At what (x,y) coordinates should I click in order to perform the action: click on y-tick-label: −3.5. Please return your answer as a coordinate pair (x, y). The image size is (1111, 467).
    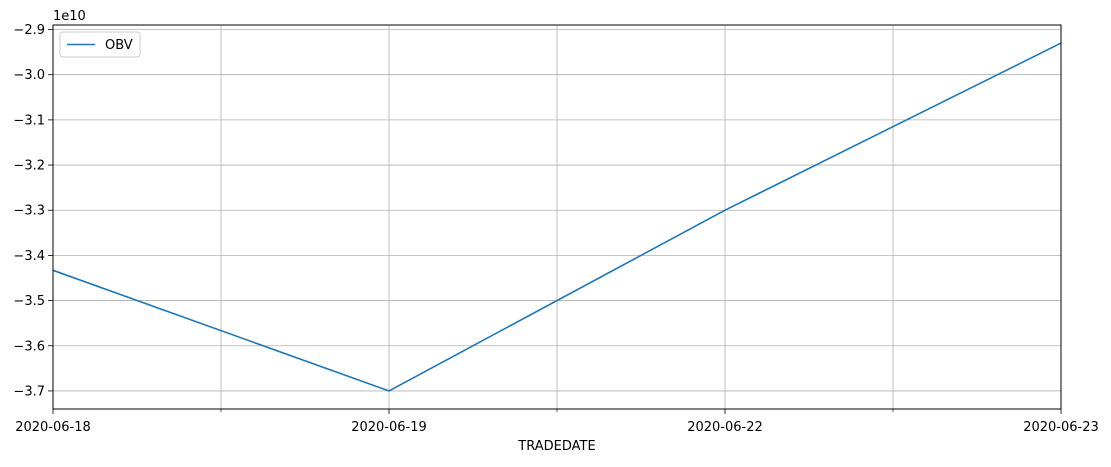
    Looking at the image, I should click on (29, 301).